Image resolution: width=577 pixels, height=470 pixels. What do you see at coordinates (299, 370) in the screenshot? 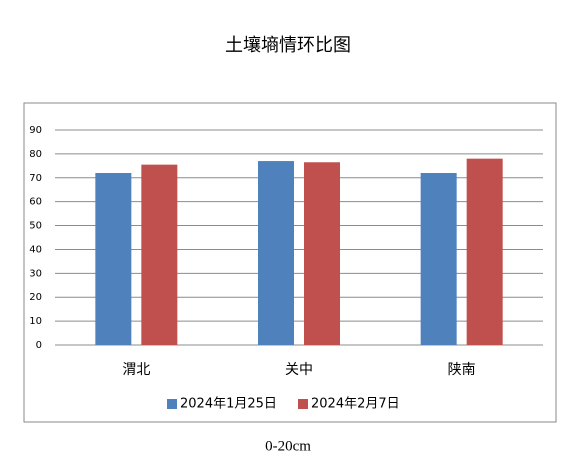
I see `x-tick-label: 关中` at bounding box center [299, 370].